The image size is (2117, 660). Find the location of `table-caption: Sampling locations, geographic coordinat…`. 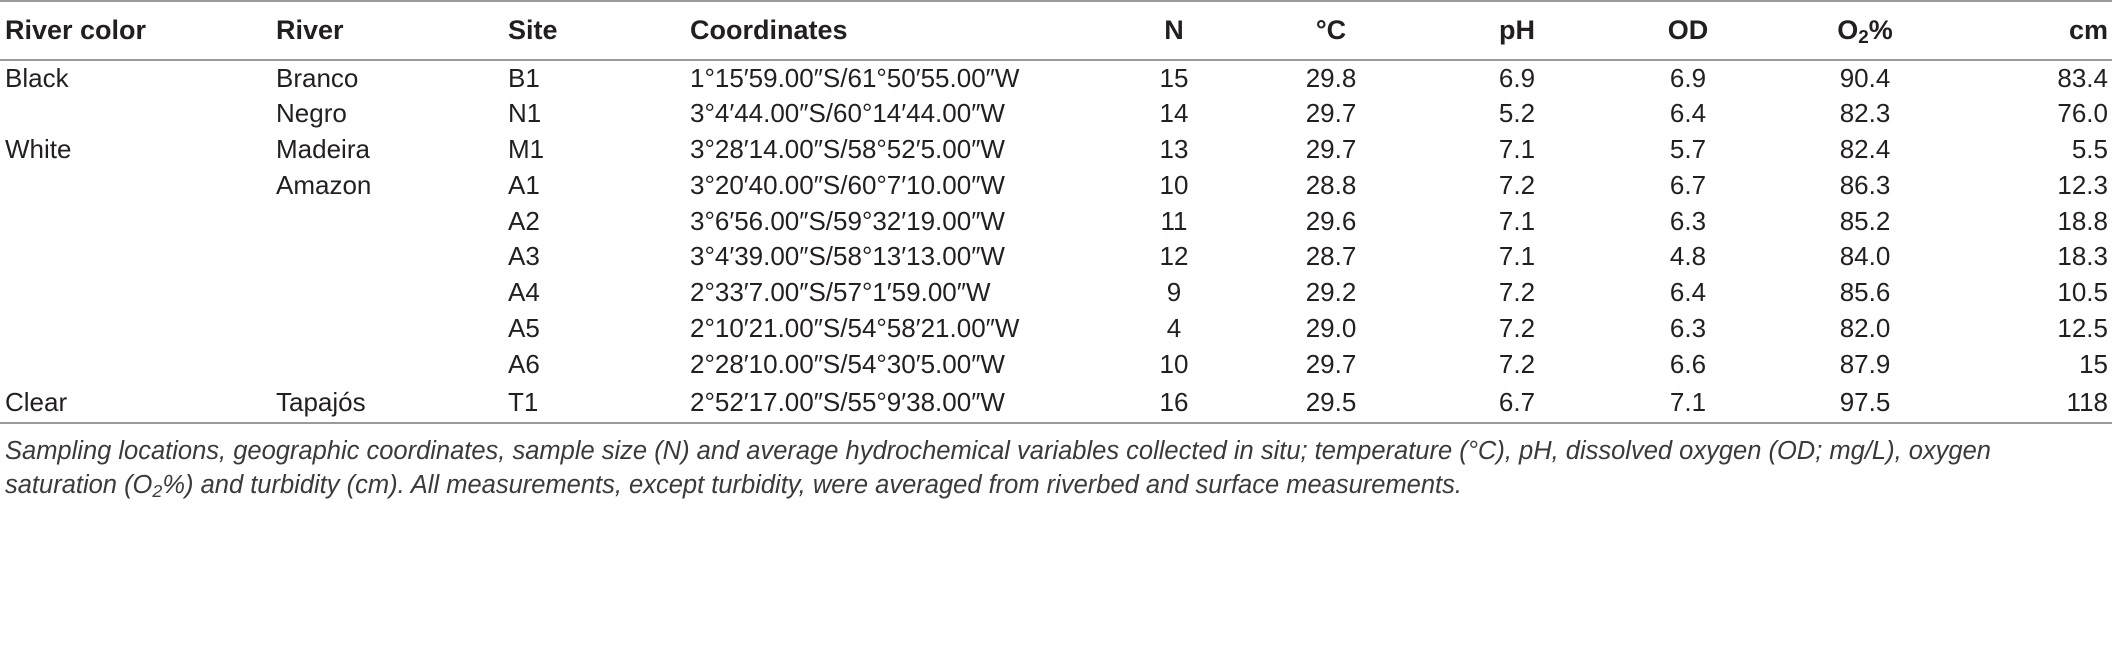

table-caption: Sampling locations, geographic coordinat… is located at coordinates (1055, 468).